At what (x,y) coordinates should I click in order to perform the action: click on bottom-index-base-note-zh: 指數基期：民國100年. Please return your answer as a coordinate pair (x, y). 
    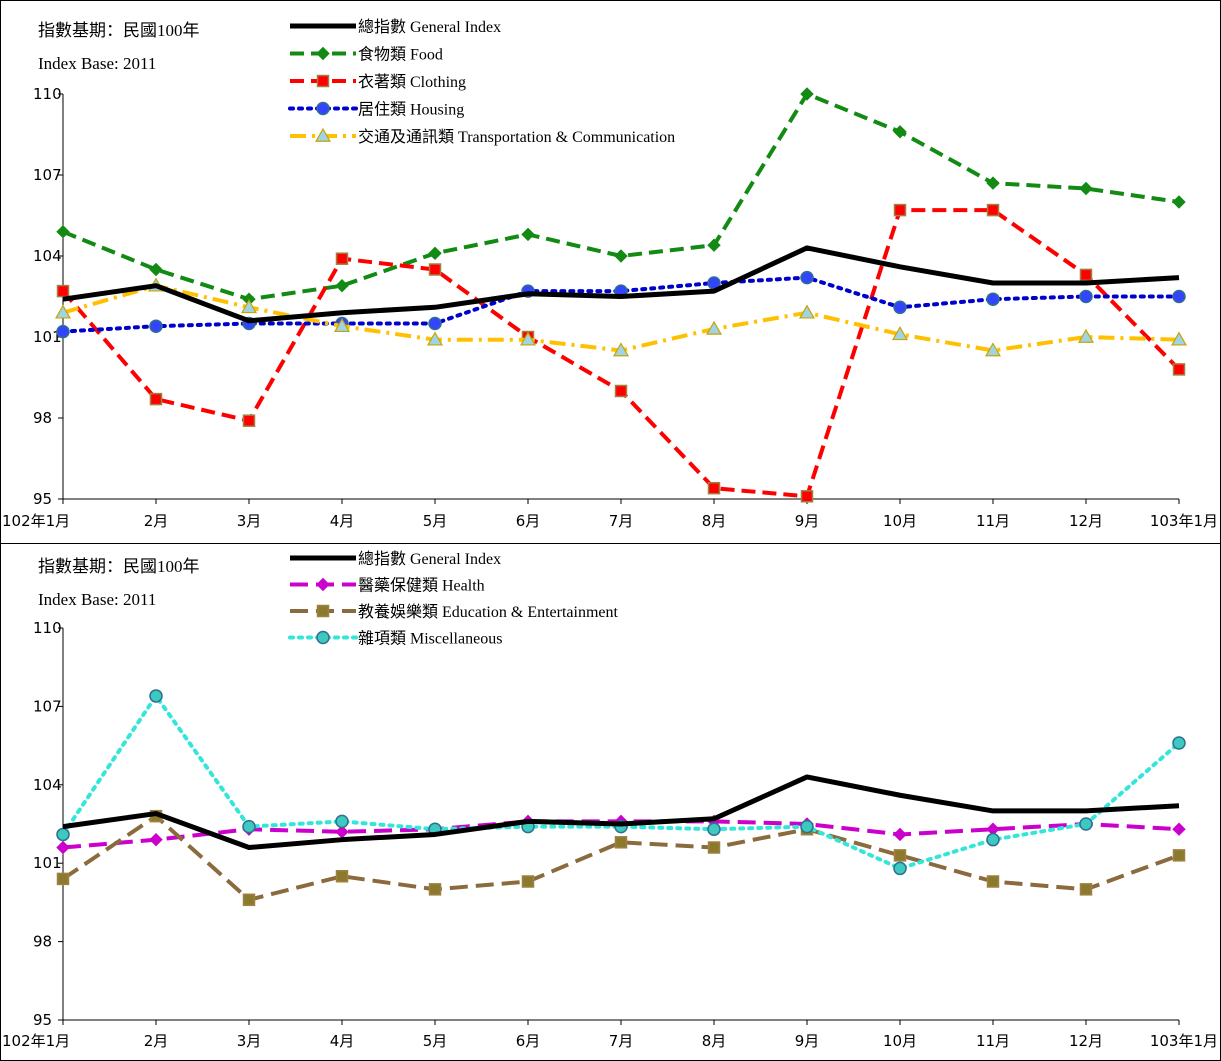
    Looking at the image, I should click on (119, 566).